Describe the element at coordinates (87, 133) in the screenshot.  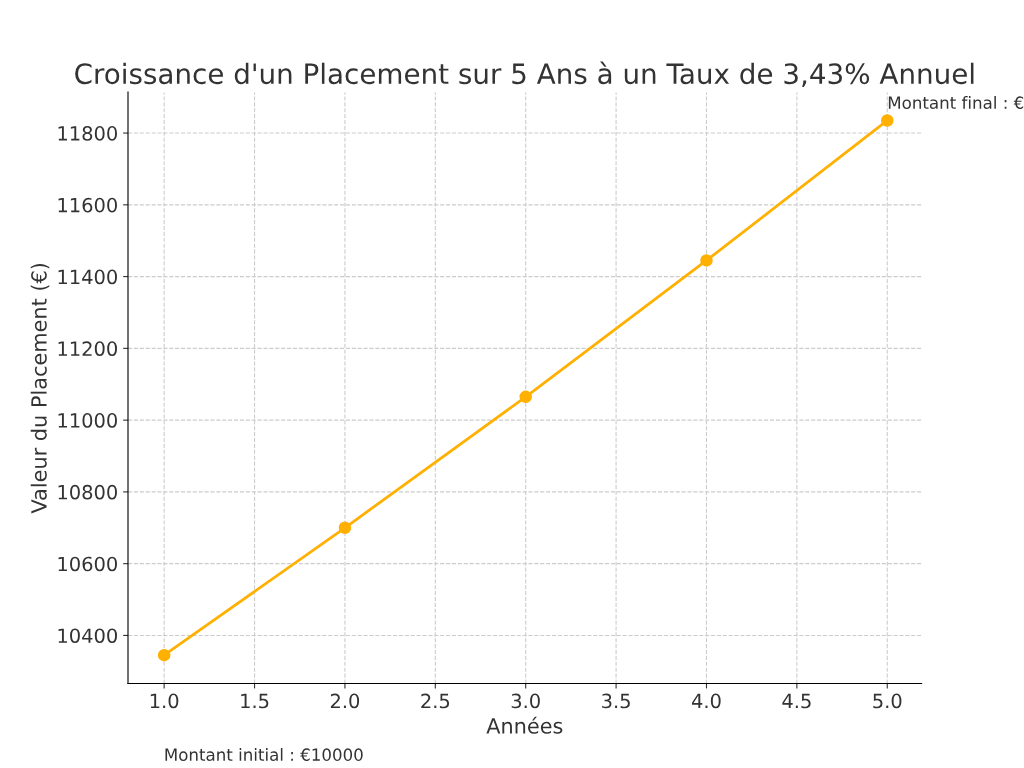
I see `y-tick-label: 11800` at that location.